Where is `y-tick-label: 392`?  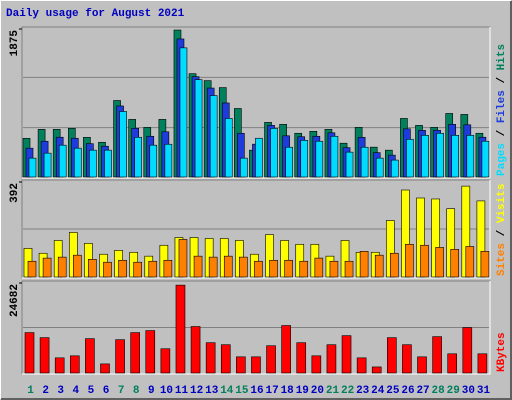 y-tick-label: 392 is located at coordinates (15, 193).